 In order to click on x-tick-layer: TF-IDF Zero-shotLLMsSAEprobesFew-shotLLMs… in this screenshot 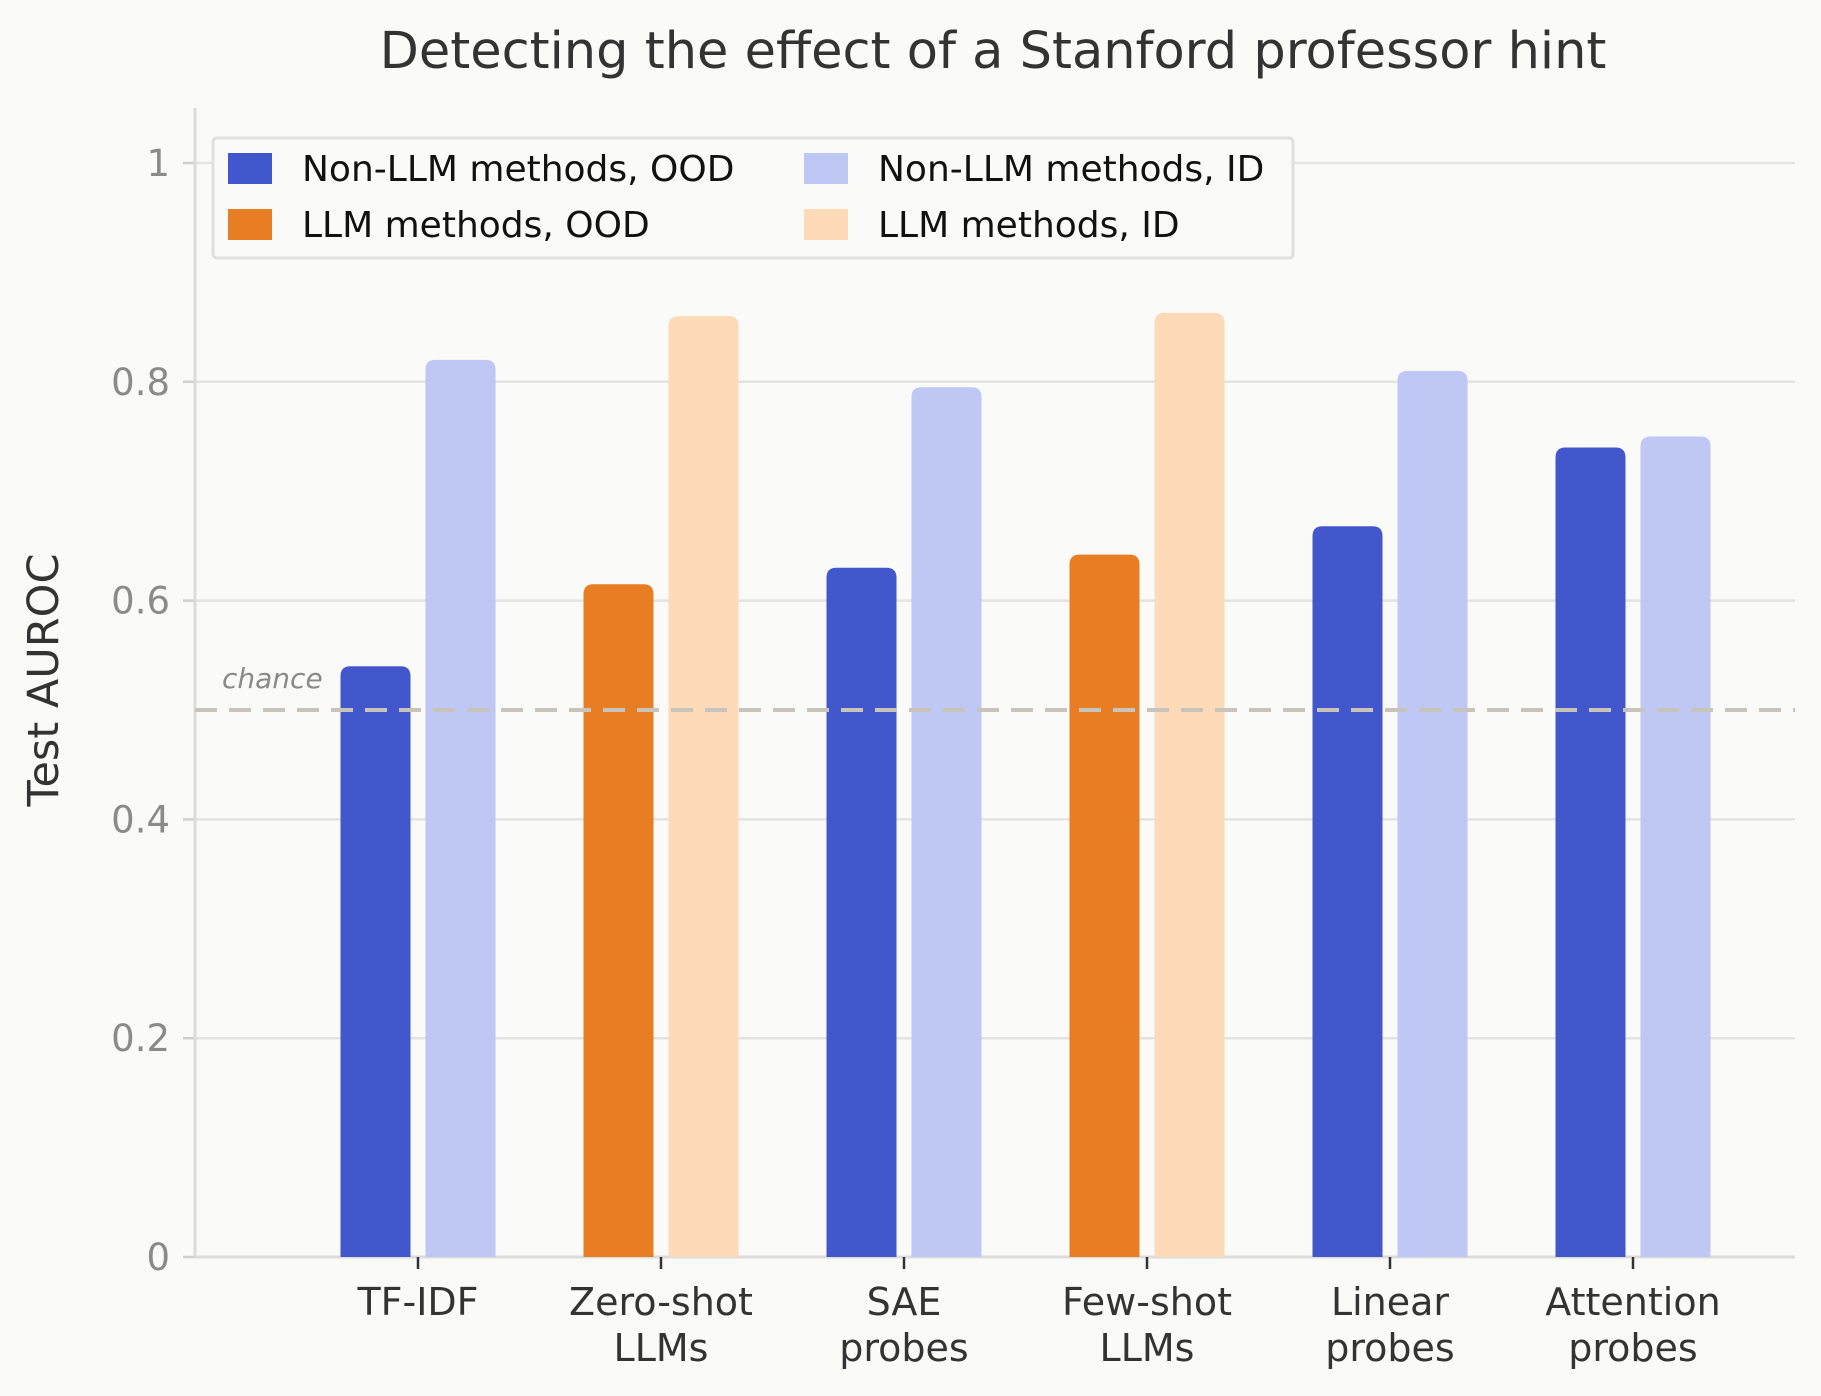, I will do `click(1038, 1313)`.